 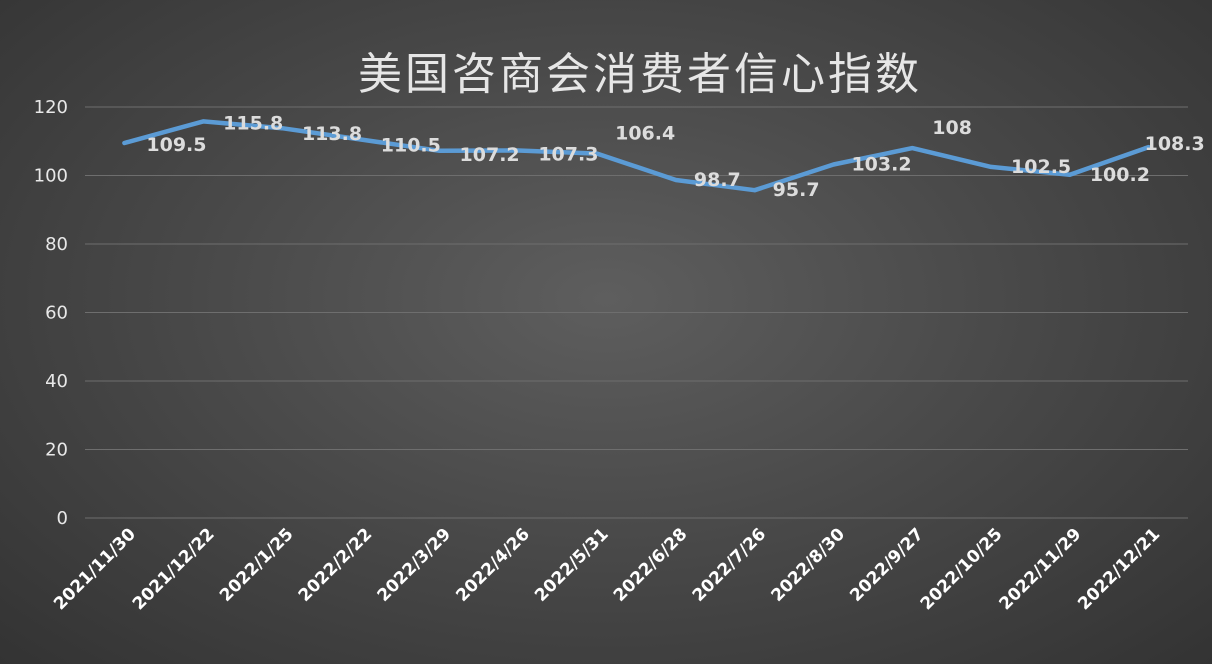 What do you see at coordinates (729, 564) in the screenshot?
I see `x-tick-label: 2022/7/26` at bounding box center [729, 564].